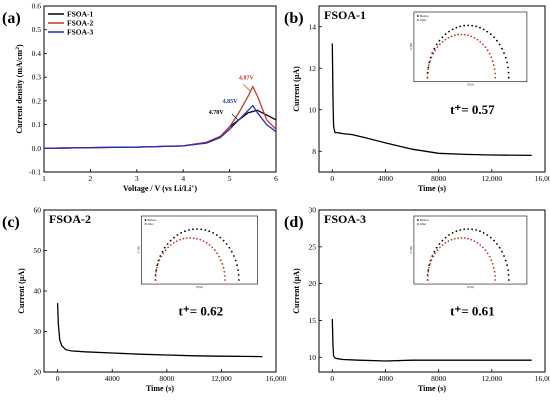 Image resolution: width=550 pixels, height=406 pixels. I want to click on y-tick-label: 25, so click(313, 246).